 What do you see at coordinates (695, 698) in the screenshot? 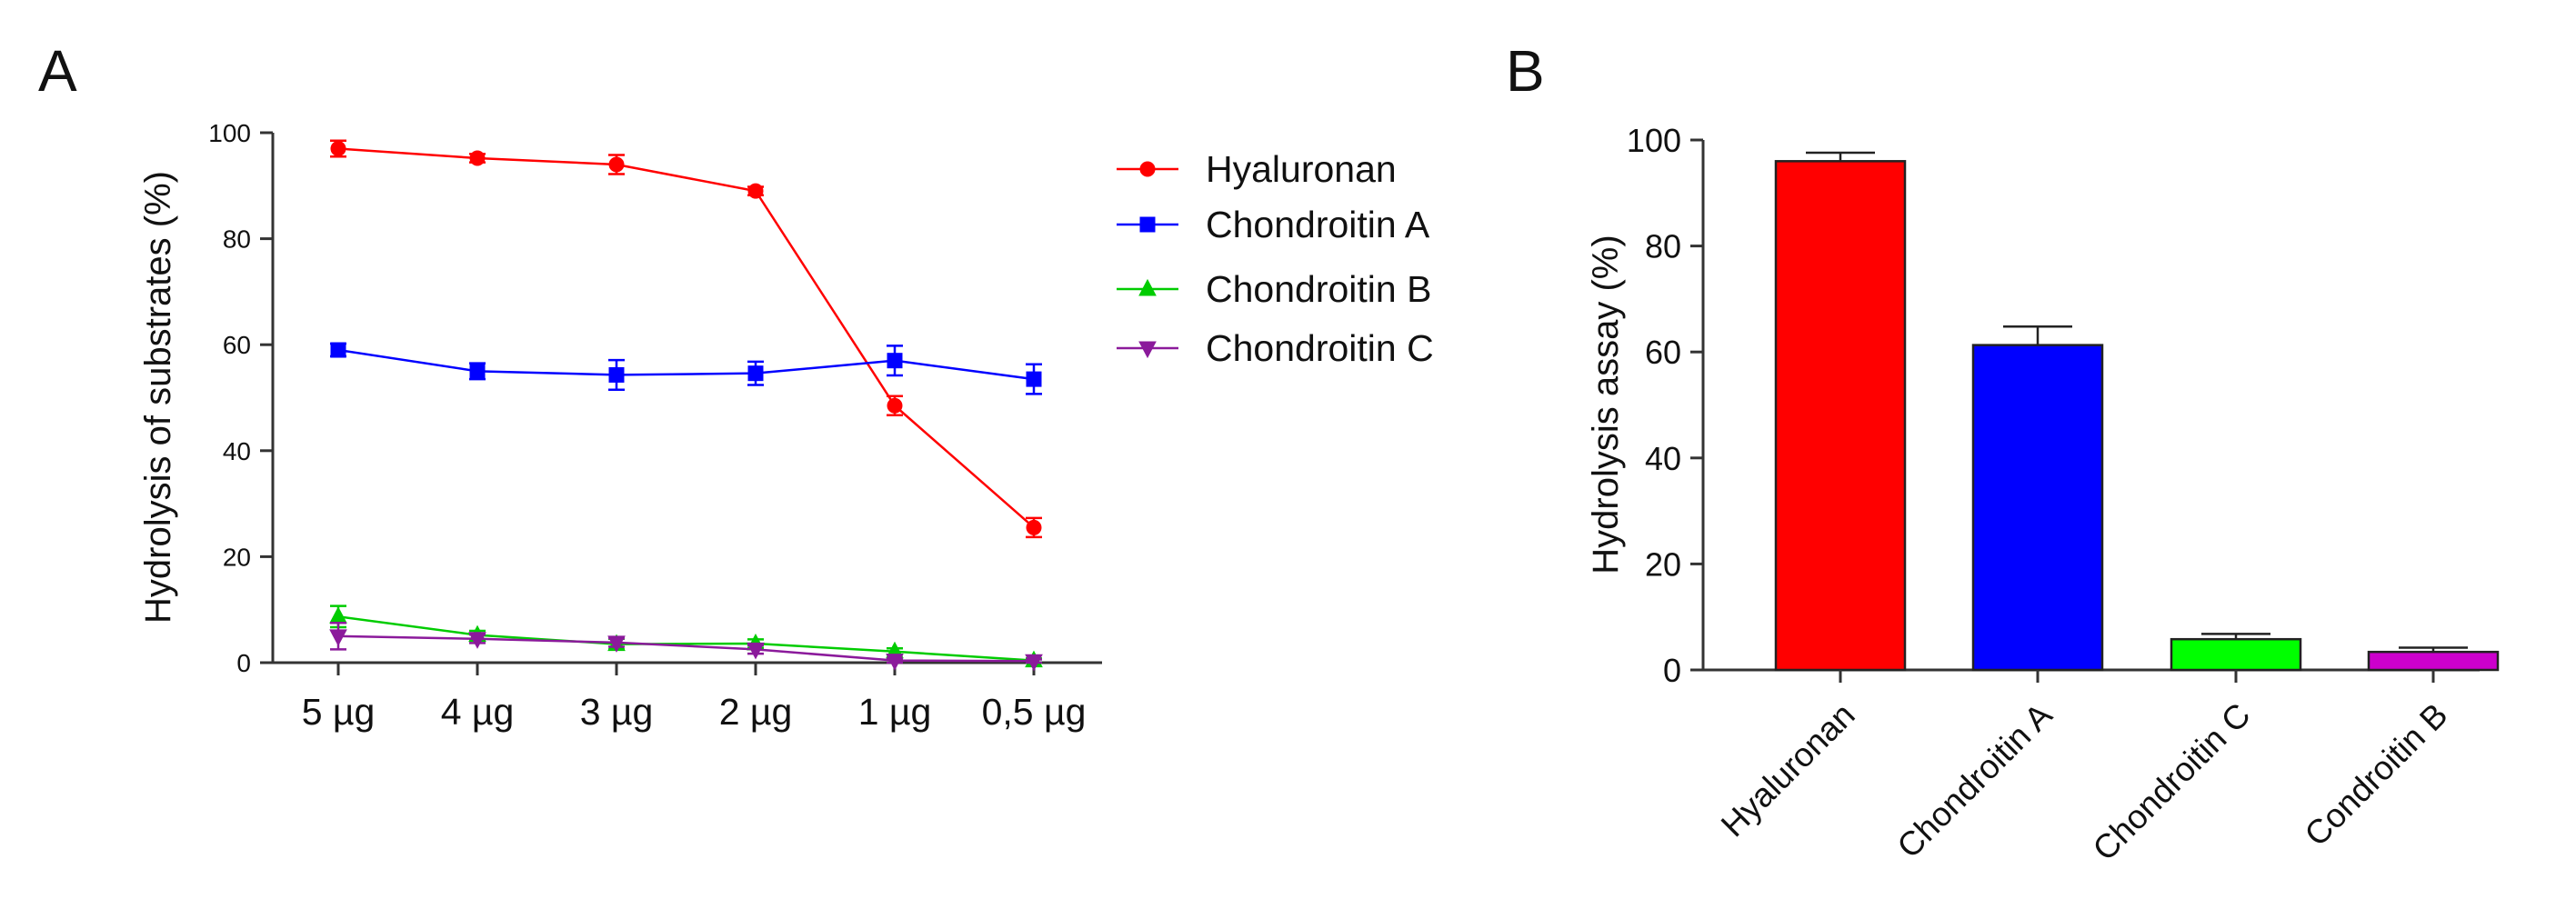
I see `x-ticks-a: 5 µg 4 µg 3 µg 2 µg 1 µg 0,5 µg` at bounding box center [695, 698].